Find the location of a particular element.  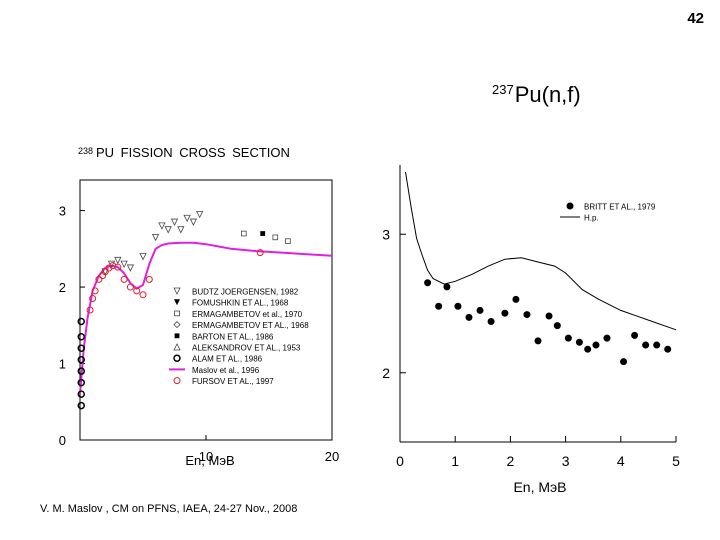

slide-title-mass: 237 is located at coordinates (503, 89).